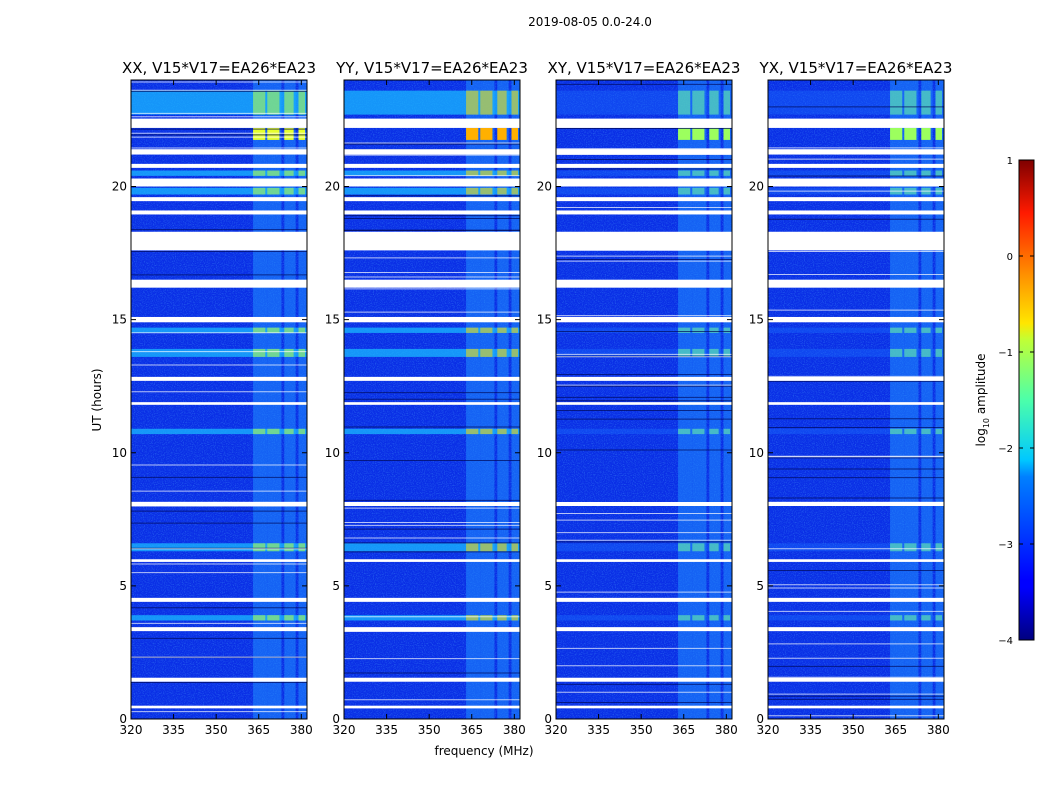  What do you see at coordinates (556, 730) in the screenshot?
I see `x-tick-label: 320` at bounding box center [556, 730].